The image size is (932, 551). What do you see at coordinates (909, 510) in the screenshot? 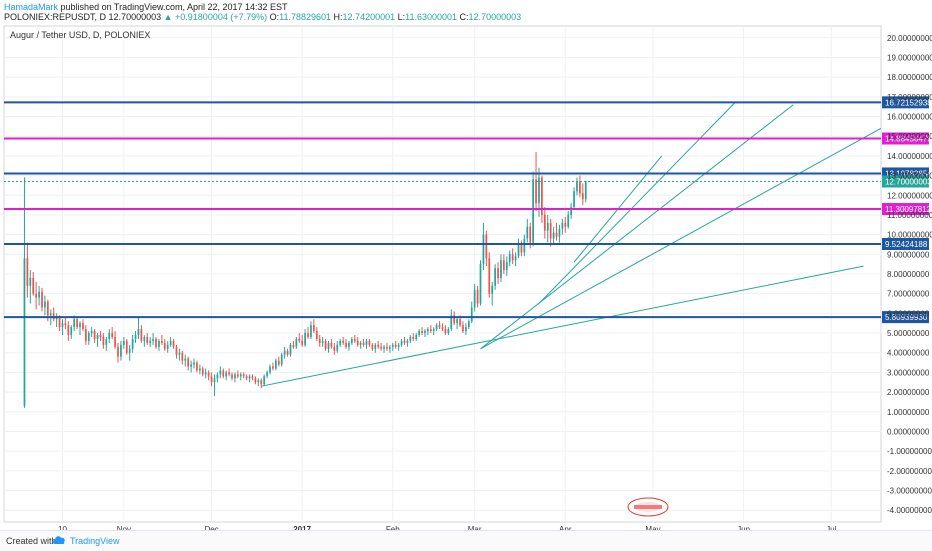
I see `y-tick-label: -4.00000000` at bounding box center [909, 510].